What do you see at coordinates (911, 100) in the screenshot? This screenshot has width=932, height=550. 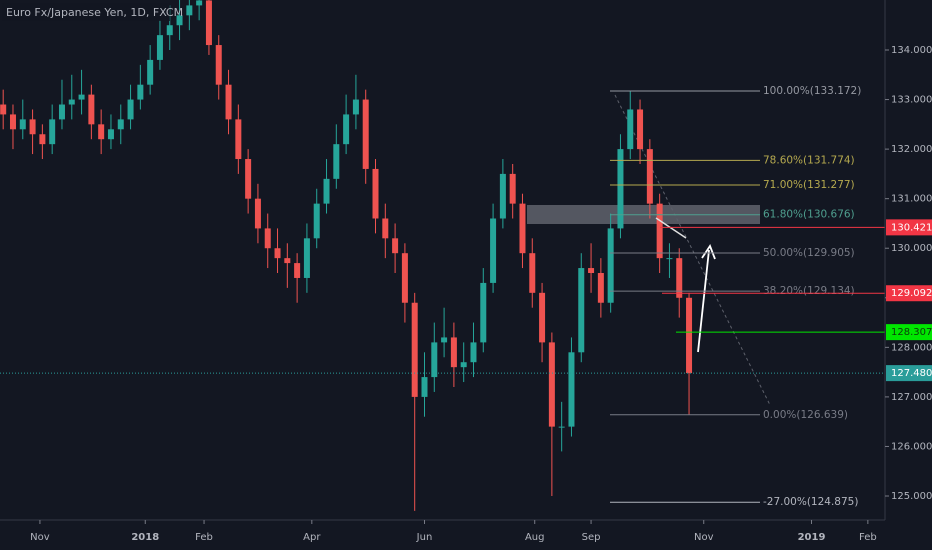 I see `y-tick-label: 133.000` at bounding box center [911, 100].